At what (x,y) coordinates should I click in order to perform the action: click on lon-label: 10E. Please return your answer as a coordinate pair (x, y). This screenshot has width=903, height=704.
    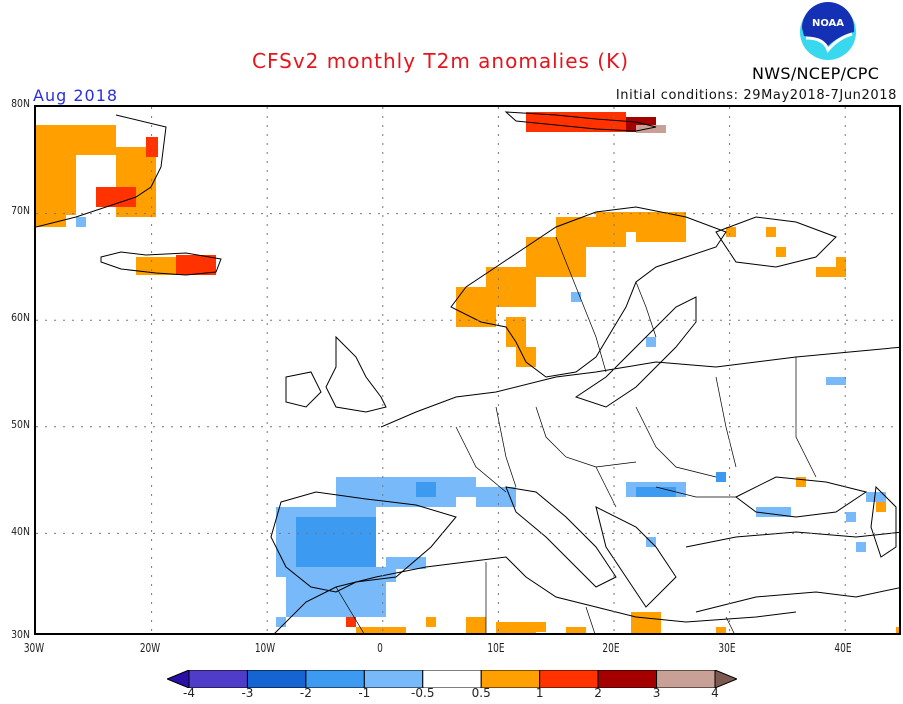
    Looking at the image, I should click on (496, 648).